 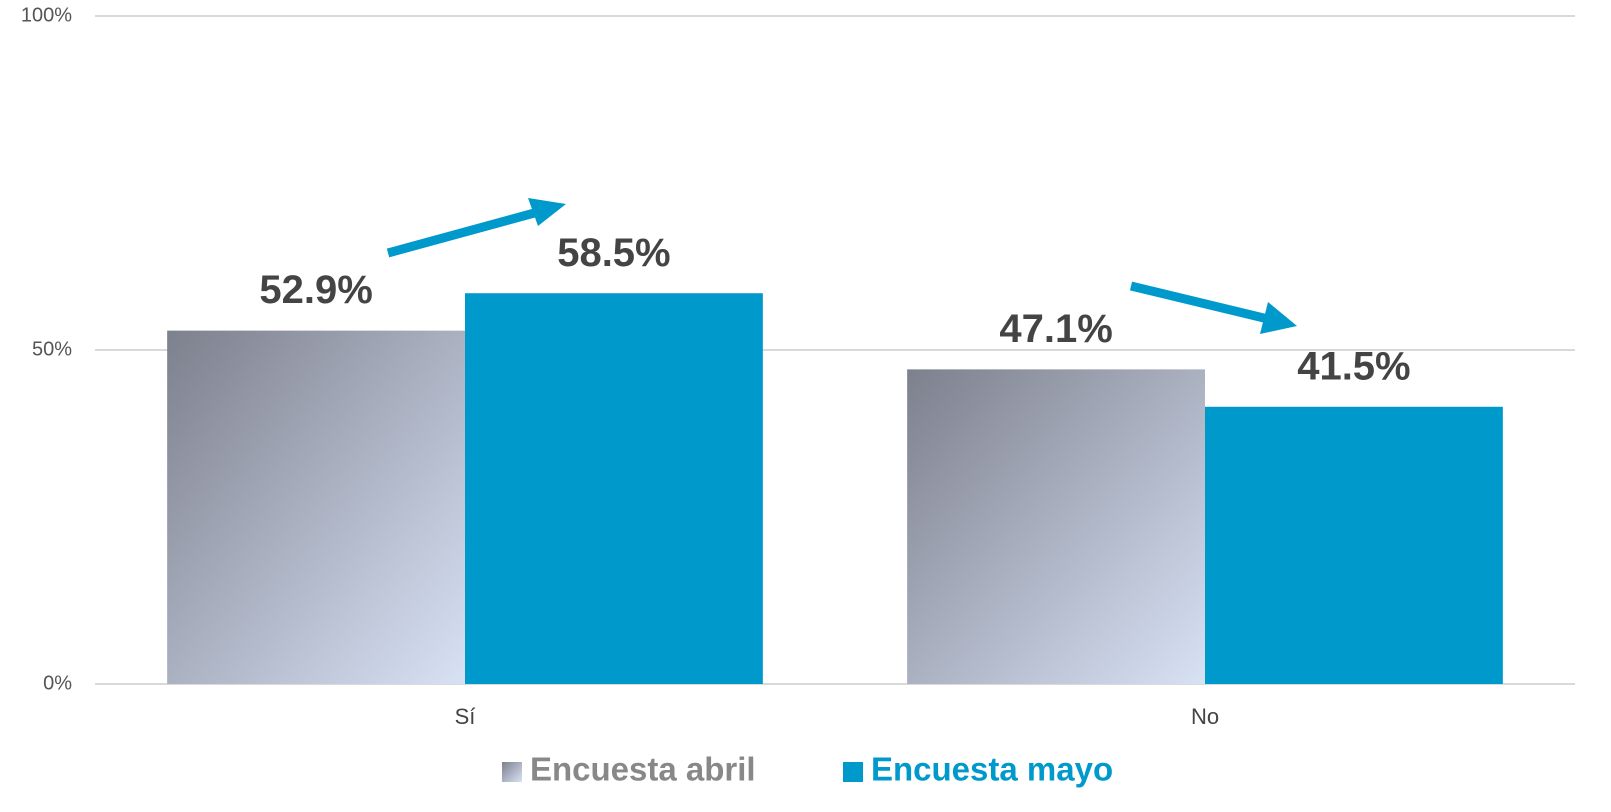 I want to click on value-label: 58.5%, so click(x=613, y=253).